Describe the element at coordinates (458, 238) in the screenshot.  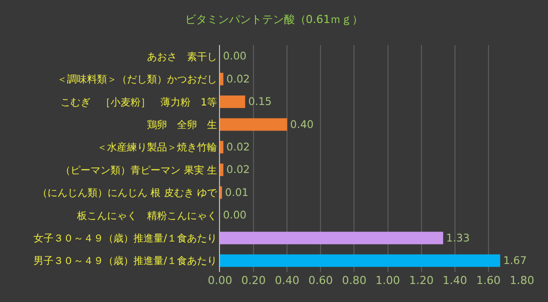
I see `data-label: 1.33` at that location.